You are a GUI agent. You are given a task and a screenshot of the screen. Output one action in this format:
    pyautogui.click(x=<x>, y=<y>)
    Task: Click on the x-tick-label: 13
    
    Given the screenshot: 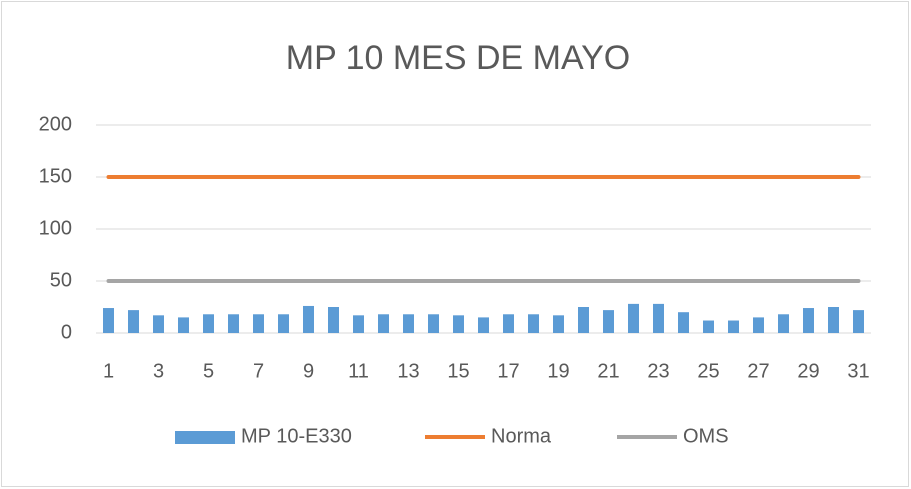 What is the action you would take?
    pyautogui.click(x=408, y=371)
    